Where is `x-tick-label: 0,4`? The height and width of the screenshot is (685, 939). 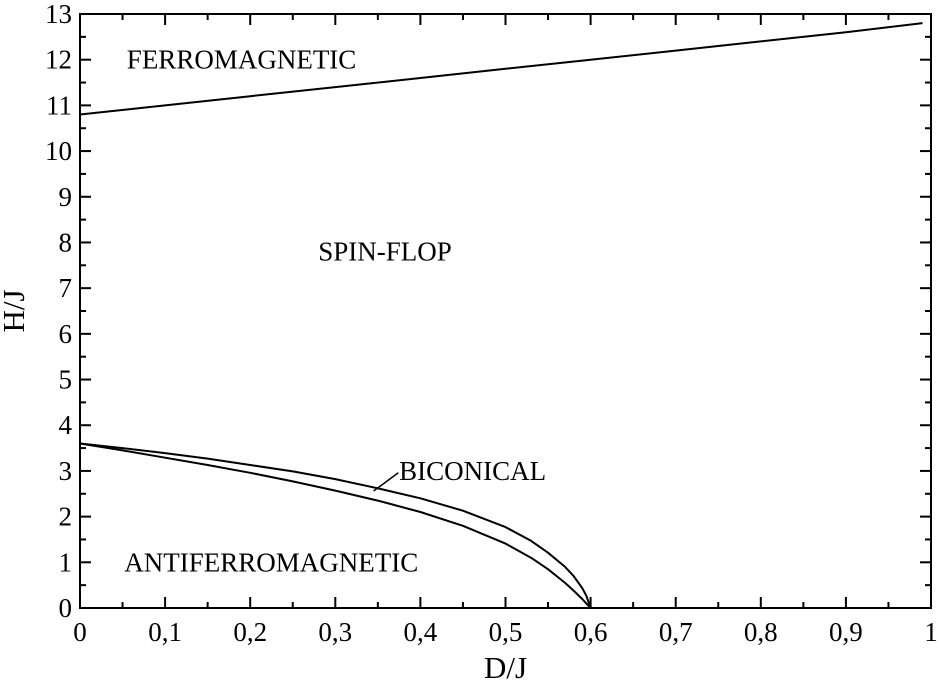 x-tick-label: 0,4 is located at coordinates (421, 632).